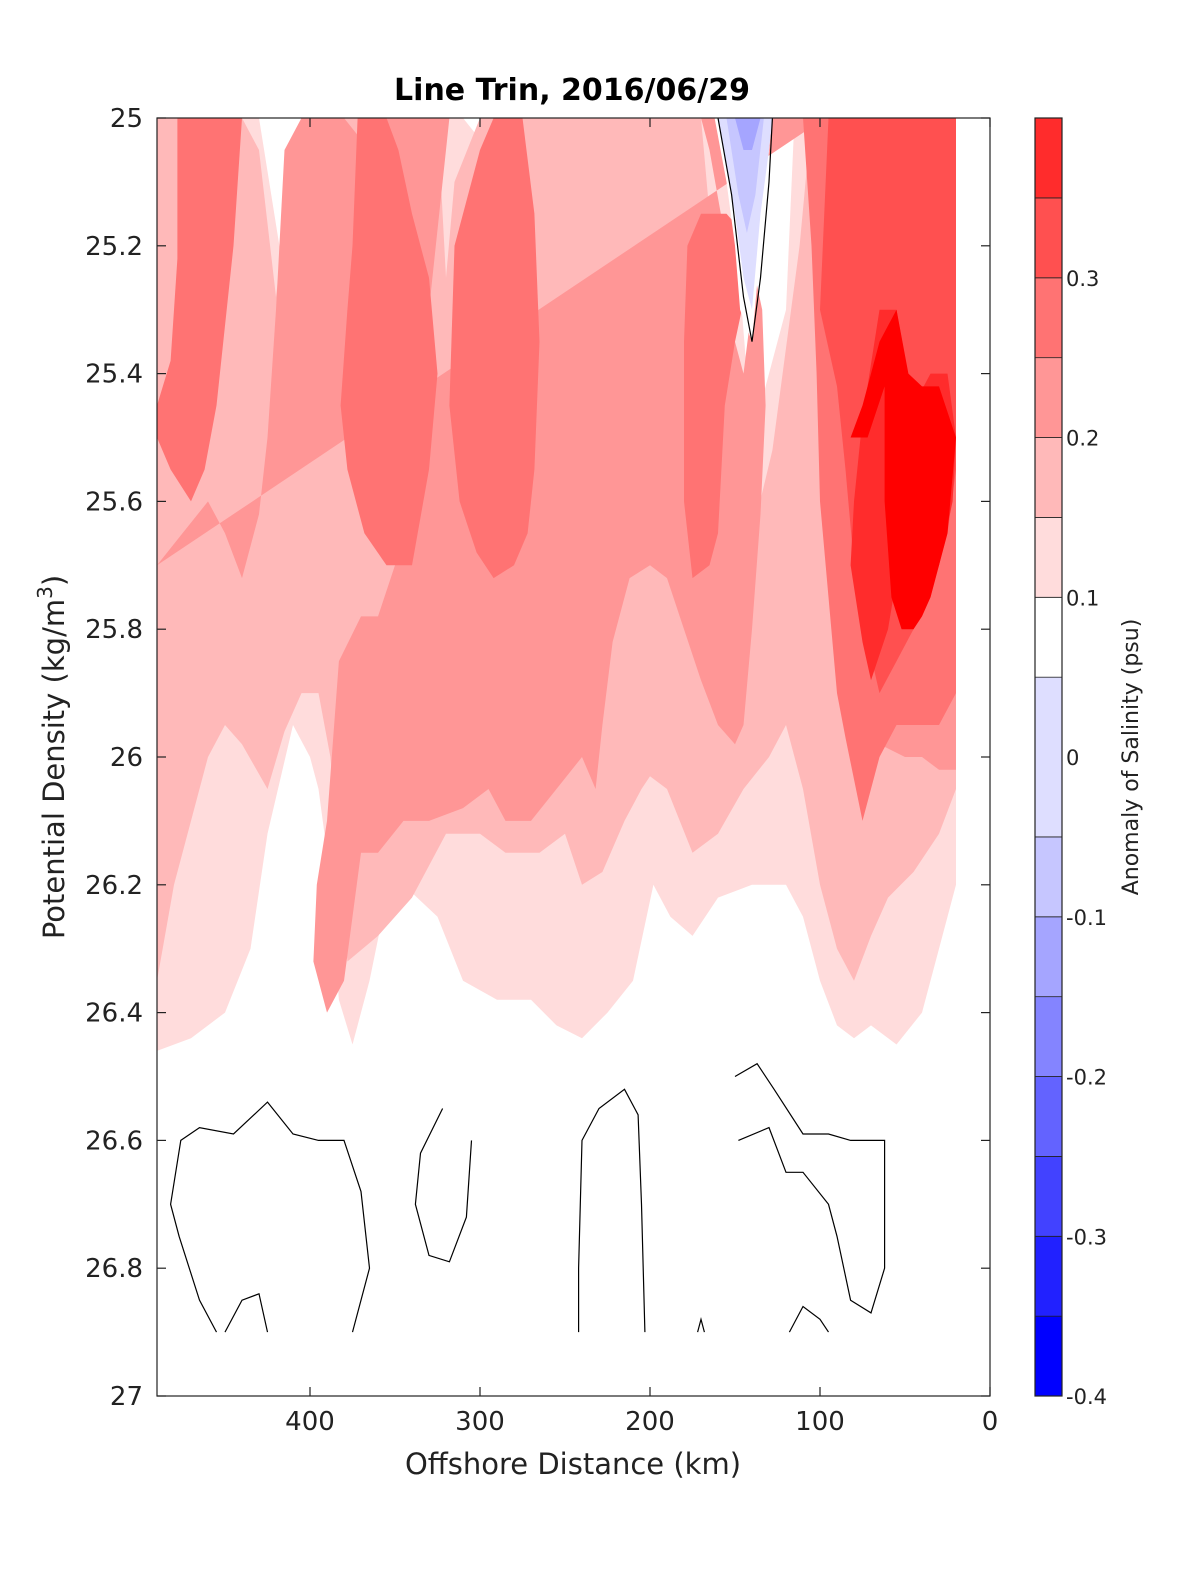 This screenshot has height=1575, width=1200. I want to click on colorbar-tick-label: -0.4, so click(1086, 1397).